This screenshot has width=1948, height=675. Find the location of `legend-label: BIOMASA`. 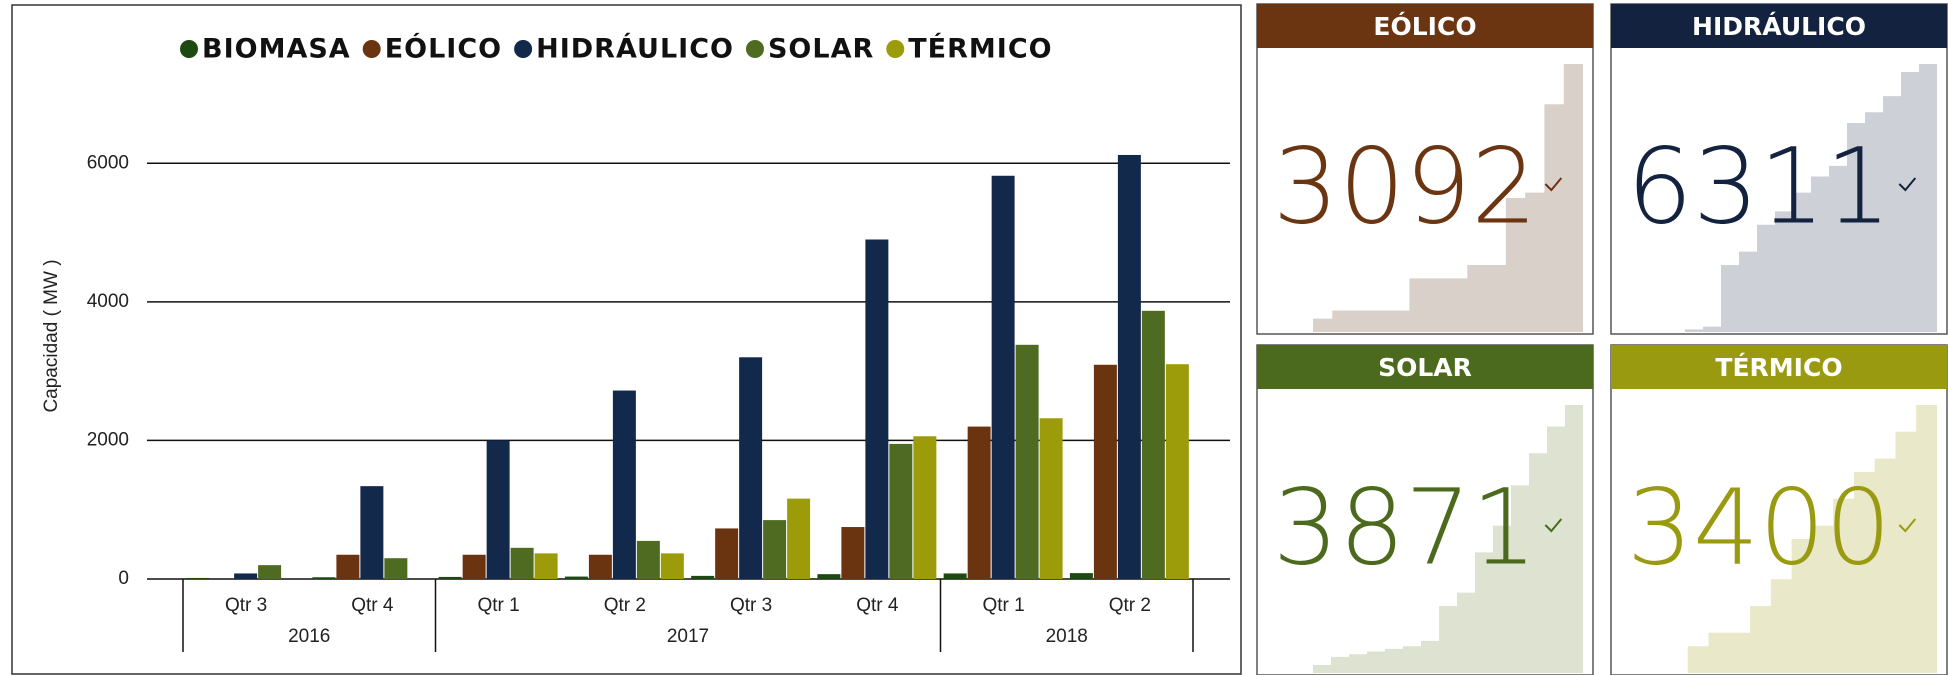

legend-label: BIOMASA is located at coordinates (276, 49).